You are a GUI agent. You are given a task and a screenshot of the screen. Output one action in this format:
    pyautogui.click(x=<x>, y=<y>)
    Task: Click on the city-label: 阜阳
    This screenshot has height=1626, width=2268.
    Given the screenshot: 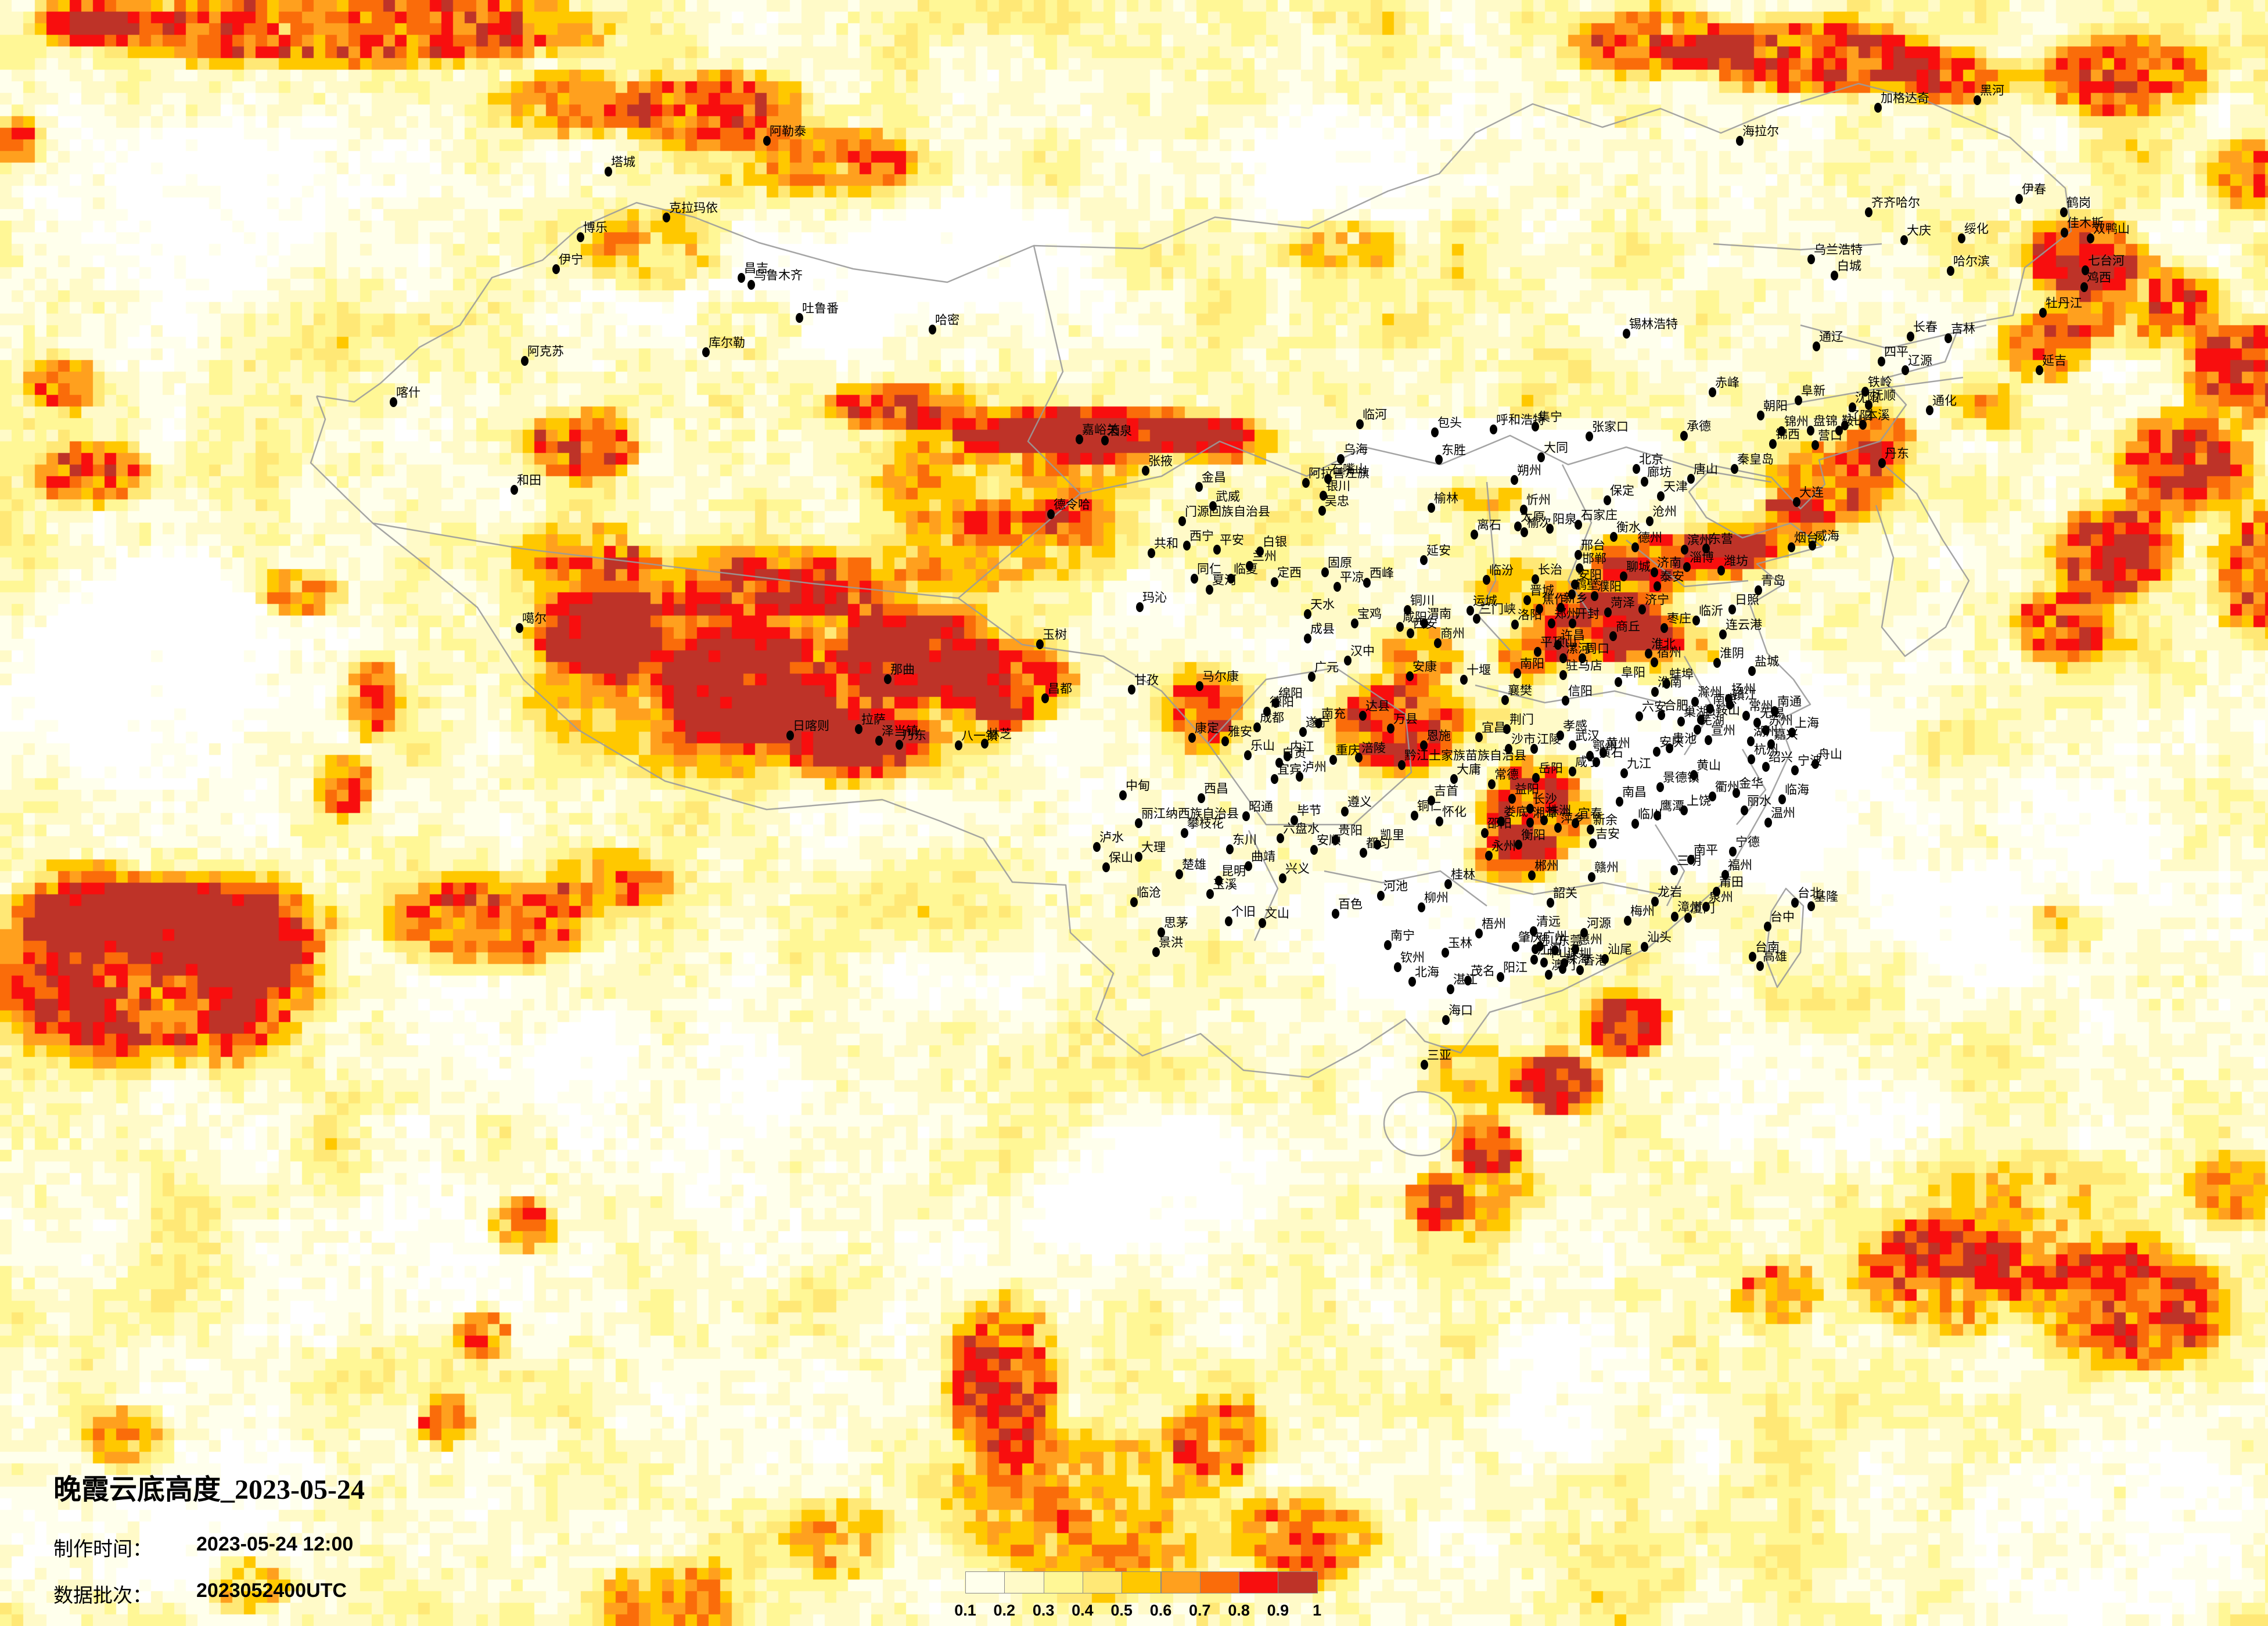 What is the action you would take?
    pyautogui.click(x=1633, y=672)
    